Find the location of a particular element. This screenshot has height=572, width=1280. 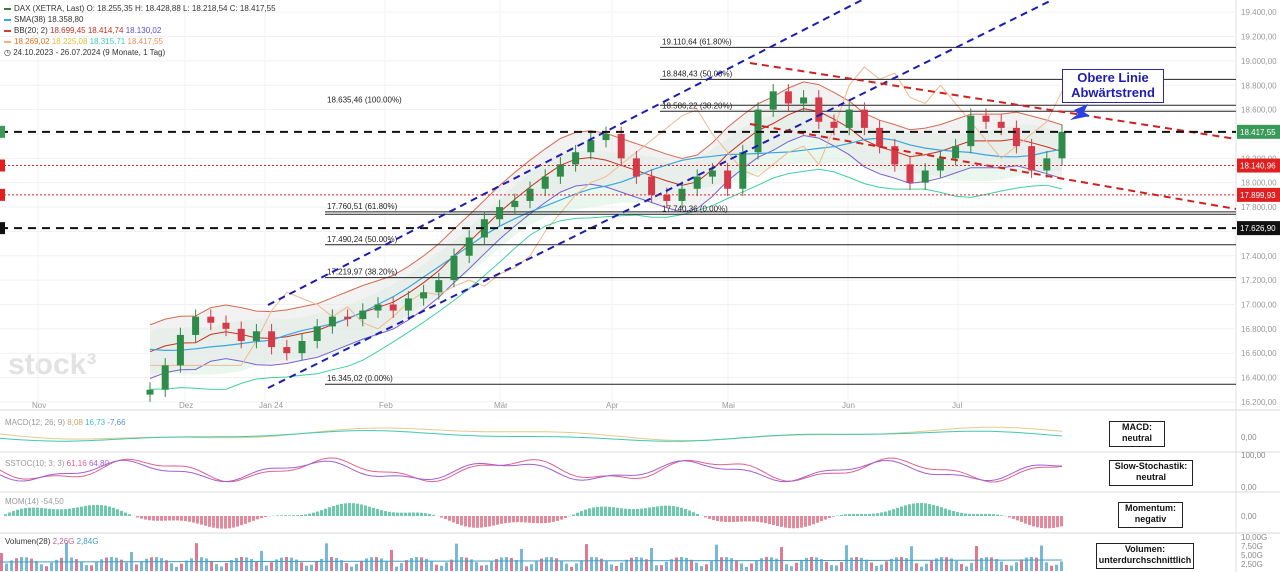

ichimoku-color-icon is located at coordinates (7, 41).